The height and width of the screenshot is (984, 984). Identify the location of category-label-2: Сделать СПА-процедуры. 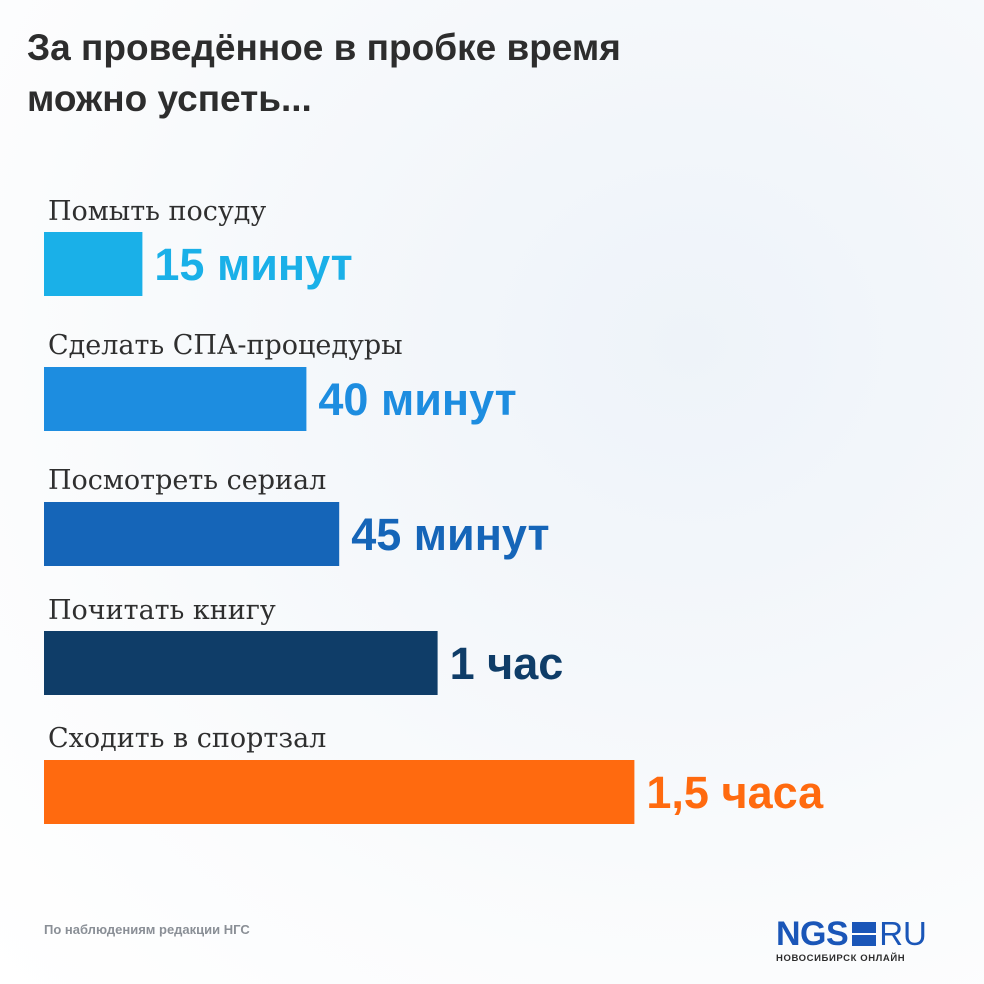
(225, 345).